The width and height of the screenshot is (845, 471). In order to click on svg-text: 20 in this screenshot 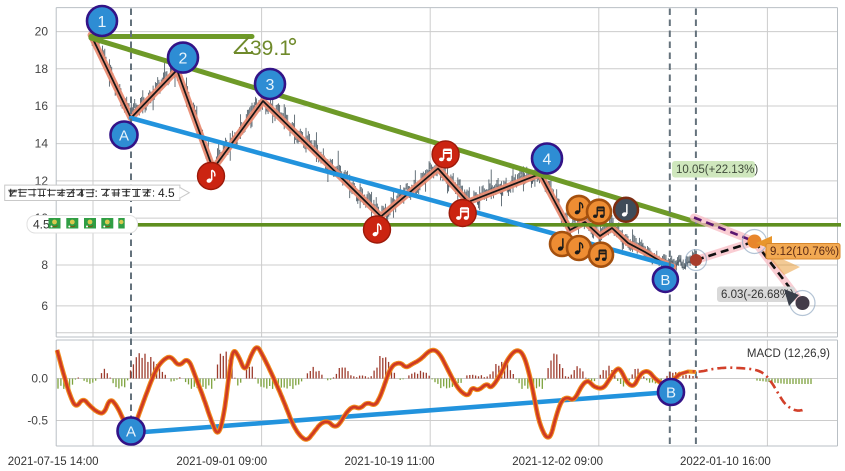, I will do `click(42, 32)`.